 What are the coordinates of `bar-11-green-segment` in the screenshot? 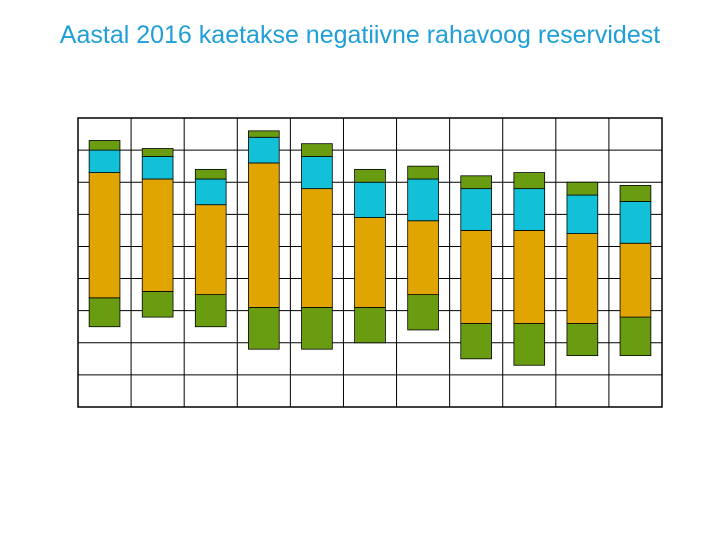 It's located at (635, 336).